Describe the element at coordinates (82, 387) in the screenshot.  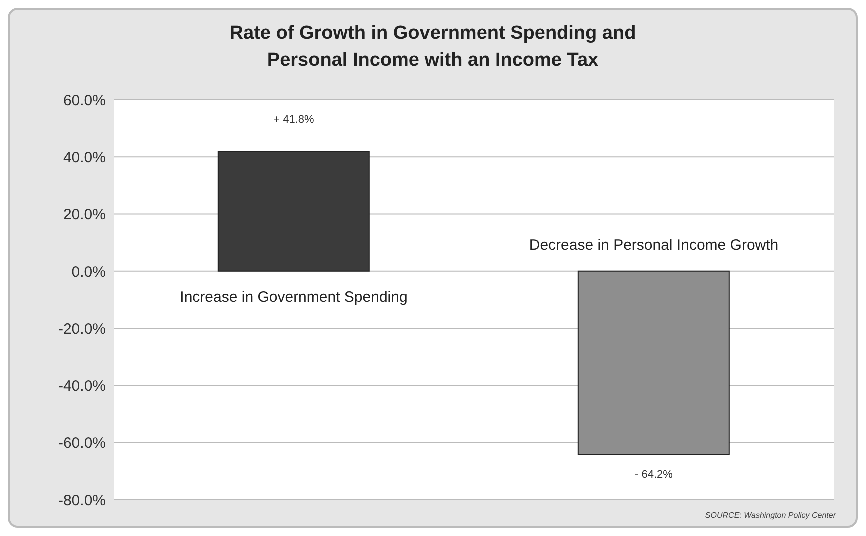
I see `y-tick-label: -40.0%` at that location.